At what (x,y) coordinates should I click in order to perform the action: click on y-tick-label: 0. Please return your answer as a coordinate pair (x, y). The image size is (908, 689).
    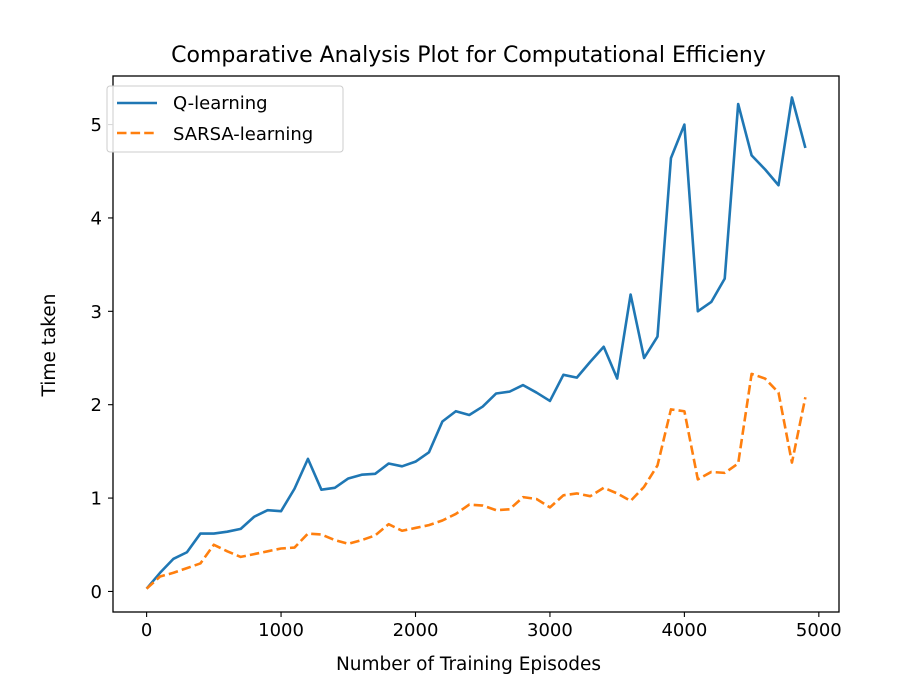
    Looking at the image, I should click on (96, 592).